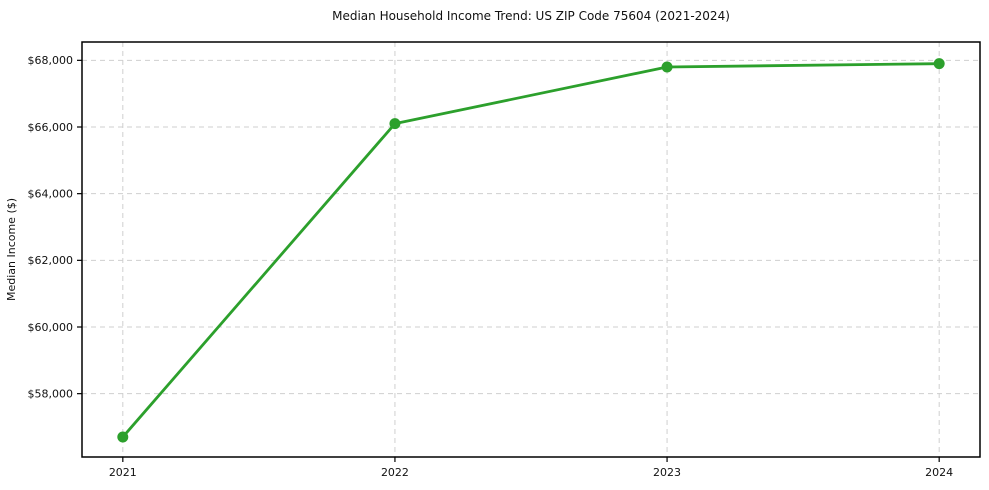 Image resolution: width=989 pixels, height=490 pixels. Describe the element at coordinates (939, 472) in the screenshot. I see `x-tick-label: 2024` at that location.